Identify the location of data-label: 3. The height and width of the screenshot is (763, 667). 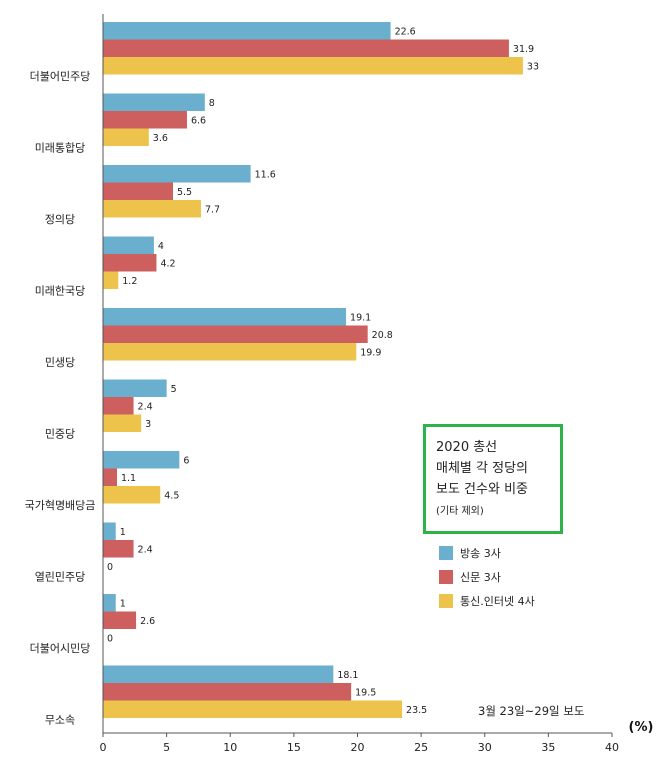
(148, 424).